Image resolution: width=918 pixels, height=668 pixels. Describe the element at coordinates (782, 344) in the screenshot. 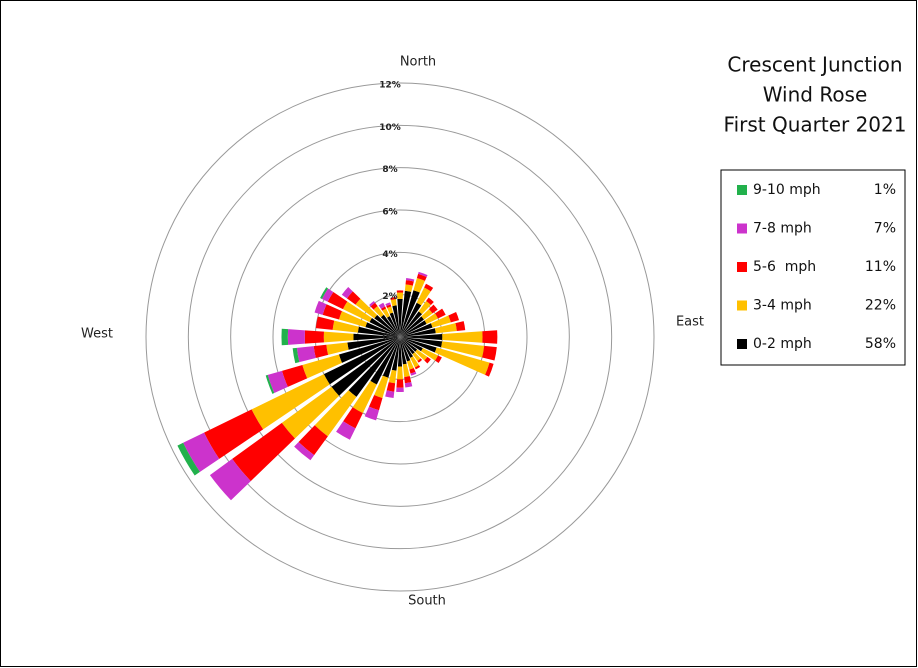

I see `legend-label: 0-2 mph` at that location.